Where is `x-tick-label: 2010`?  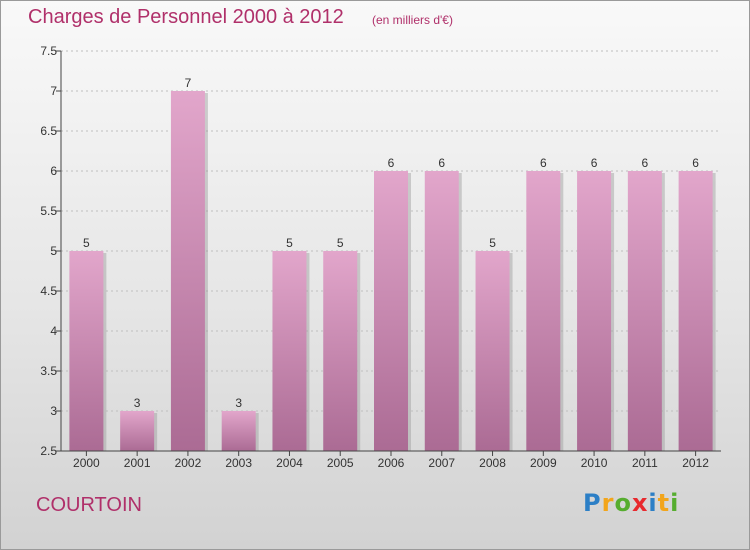 x-tick-label: 2010 is located at coordinates (594, 463).